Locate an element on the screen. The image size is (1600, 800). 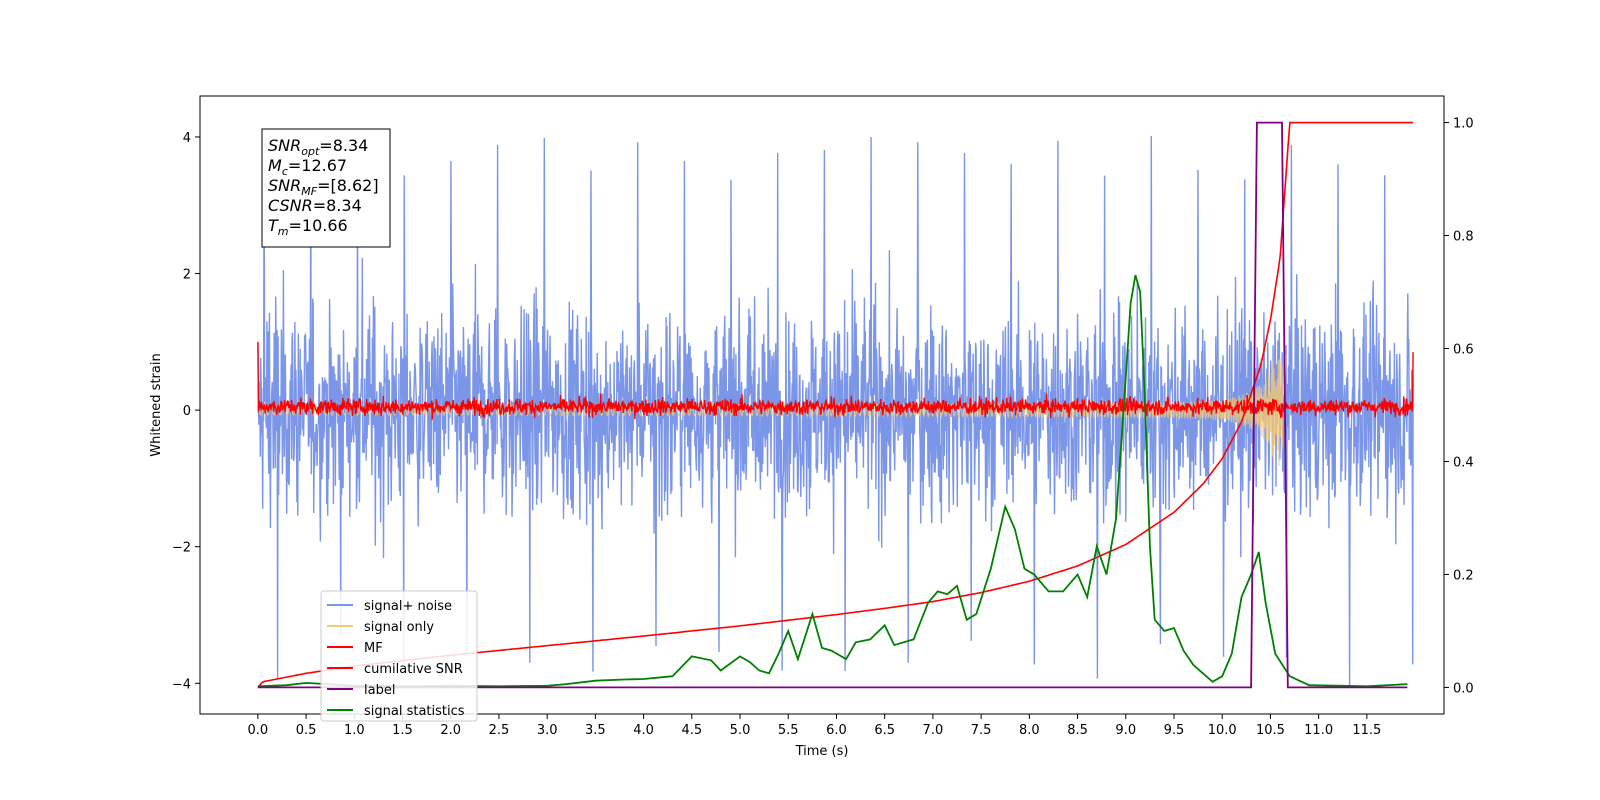
info-line-value: =12.67 is located at coordinates (317, 165).